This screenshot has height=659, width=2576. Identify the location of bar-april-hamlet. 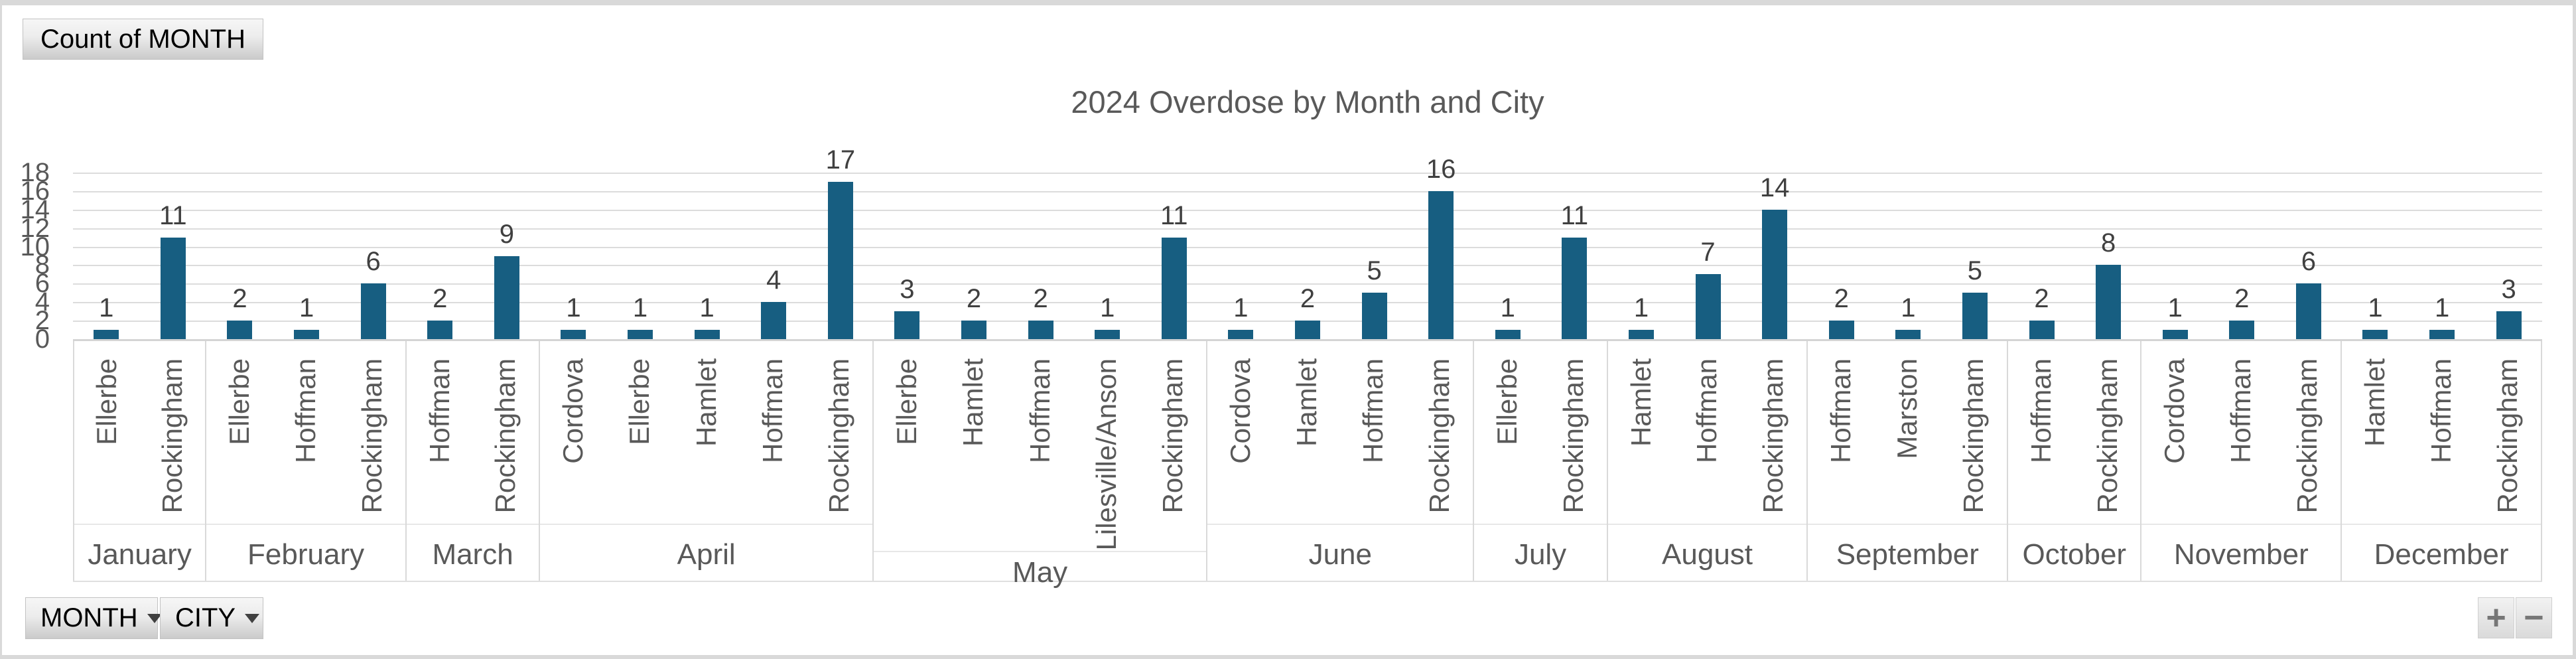
(707, 334).